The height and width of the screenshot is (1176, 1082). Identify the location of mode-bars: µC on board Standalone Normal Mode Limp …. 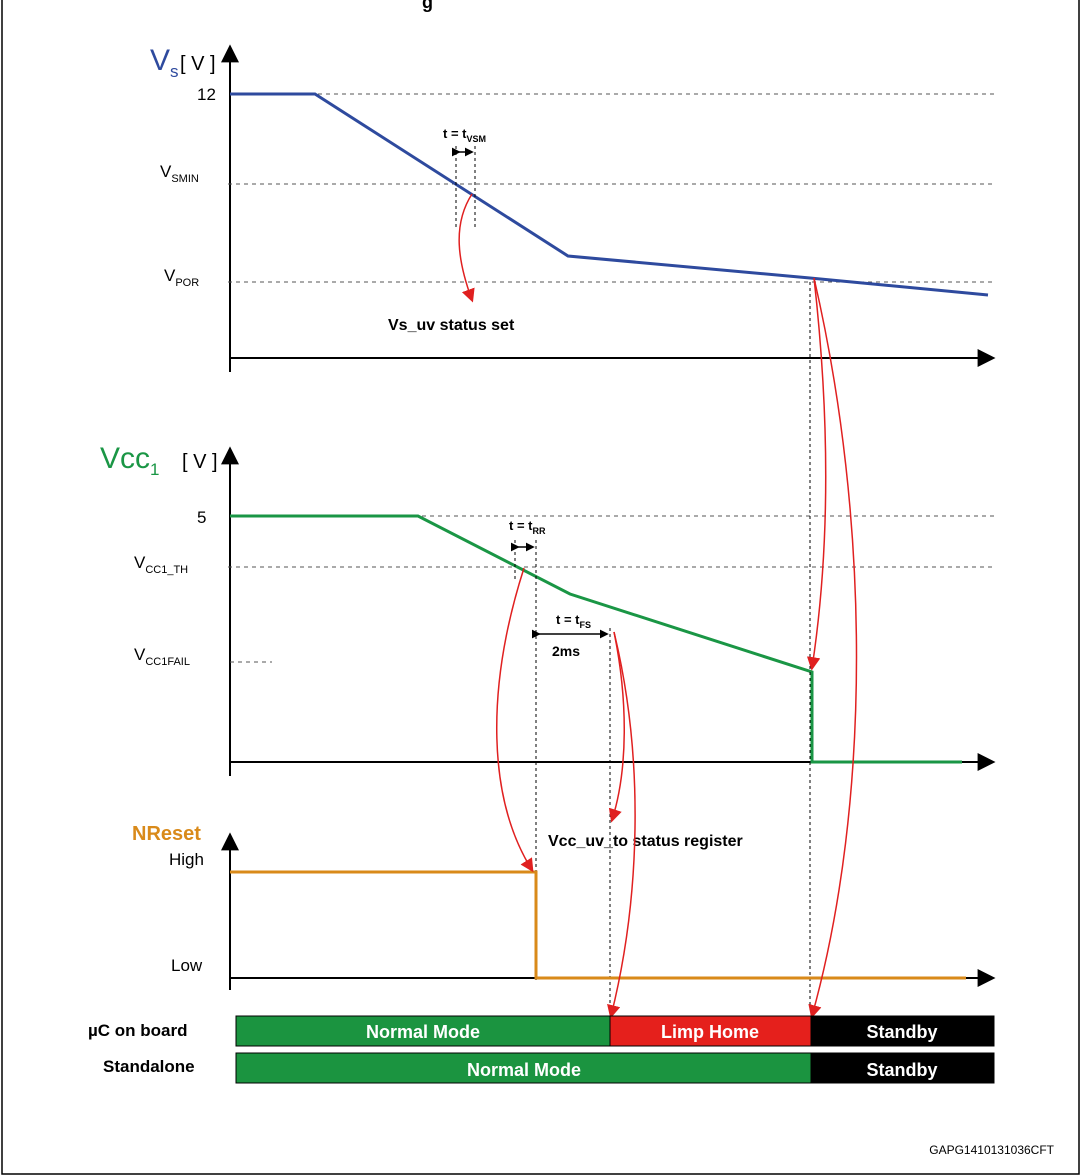
(541, 1049).